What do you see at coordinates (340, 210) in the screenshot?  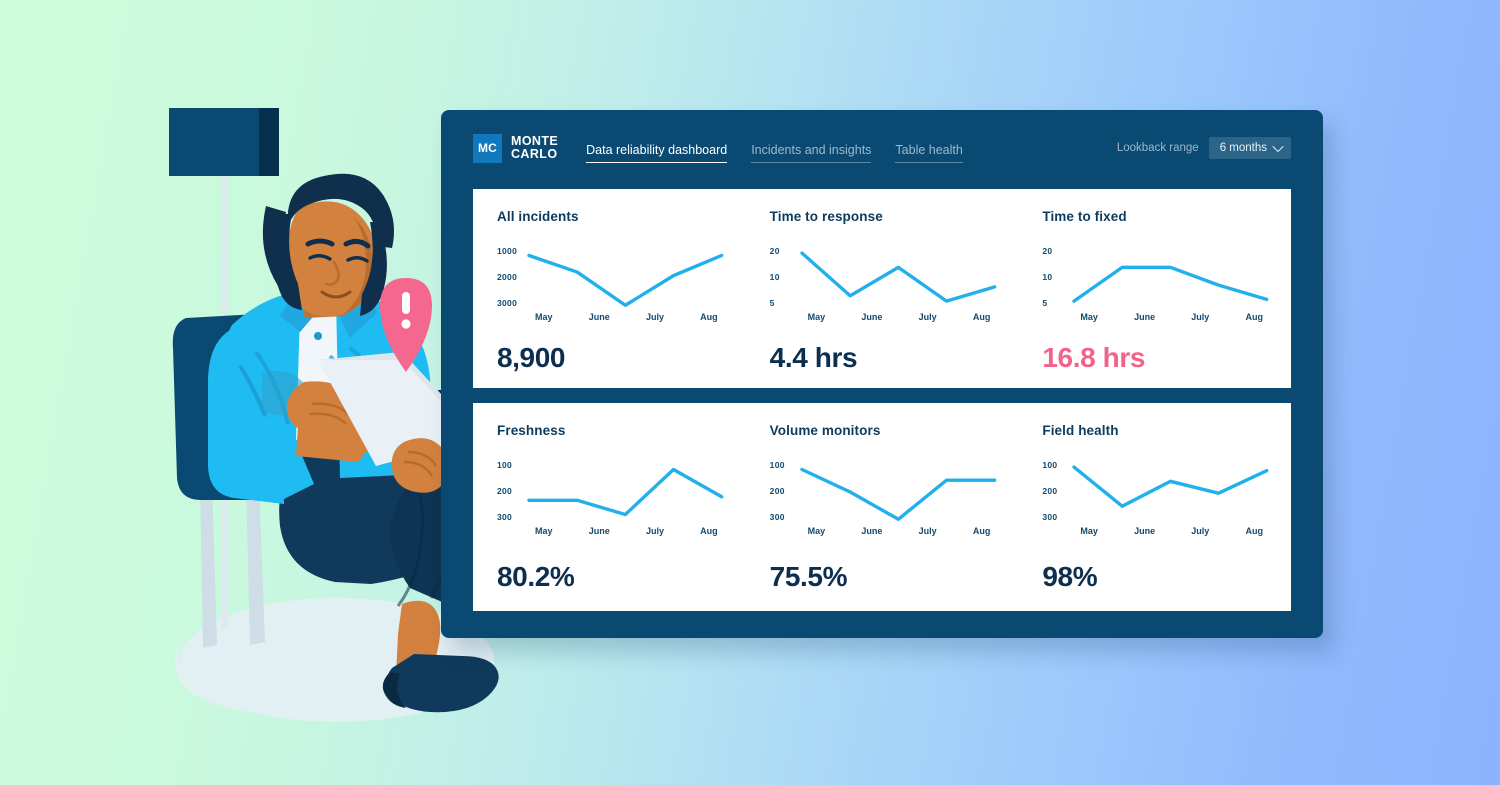 I see `hair-top` at bounding box center [340, 210].